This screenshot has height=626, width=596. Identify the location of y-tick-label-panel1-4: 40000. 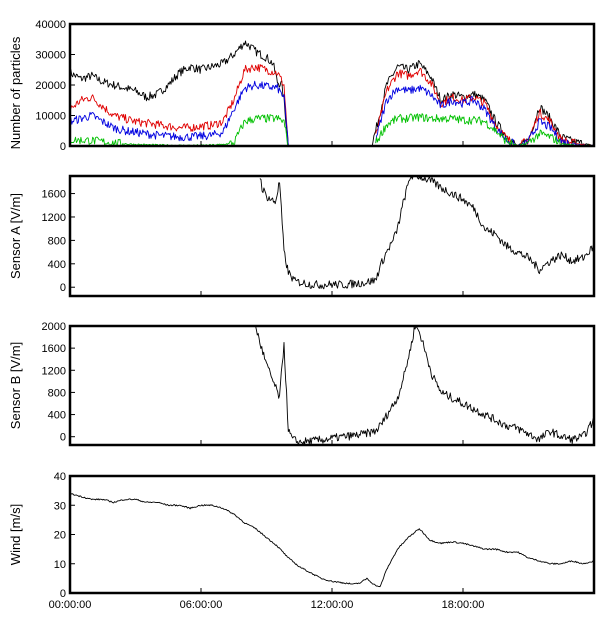
(50, 25).